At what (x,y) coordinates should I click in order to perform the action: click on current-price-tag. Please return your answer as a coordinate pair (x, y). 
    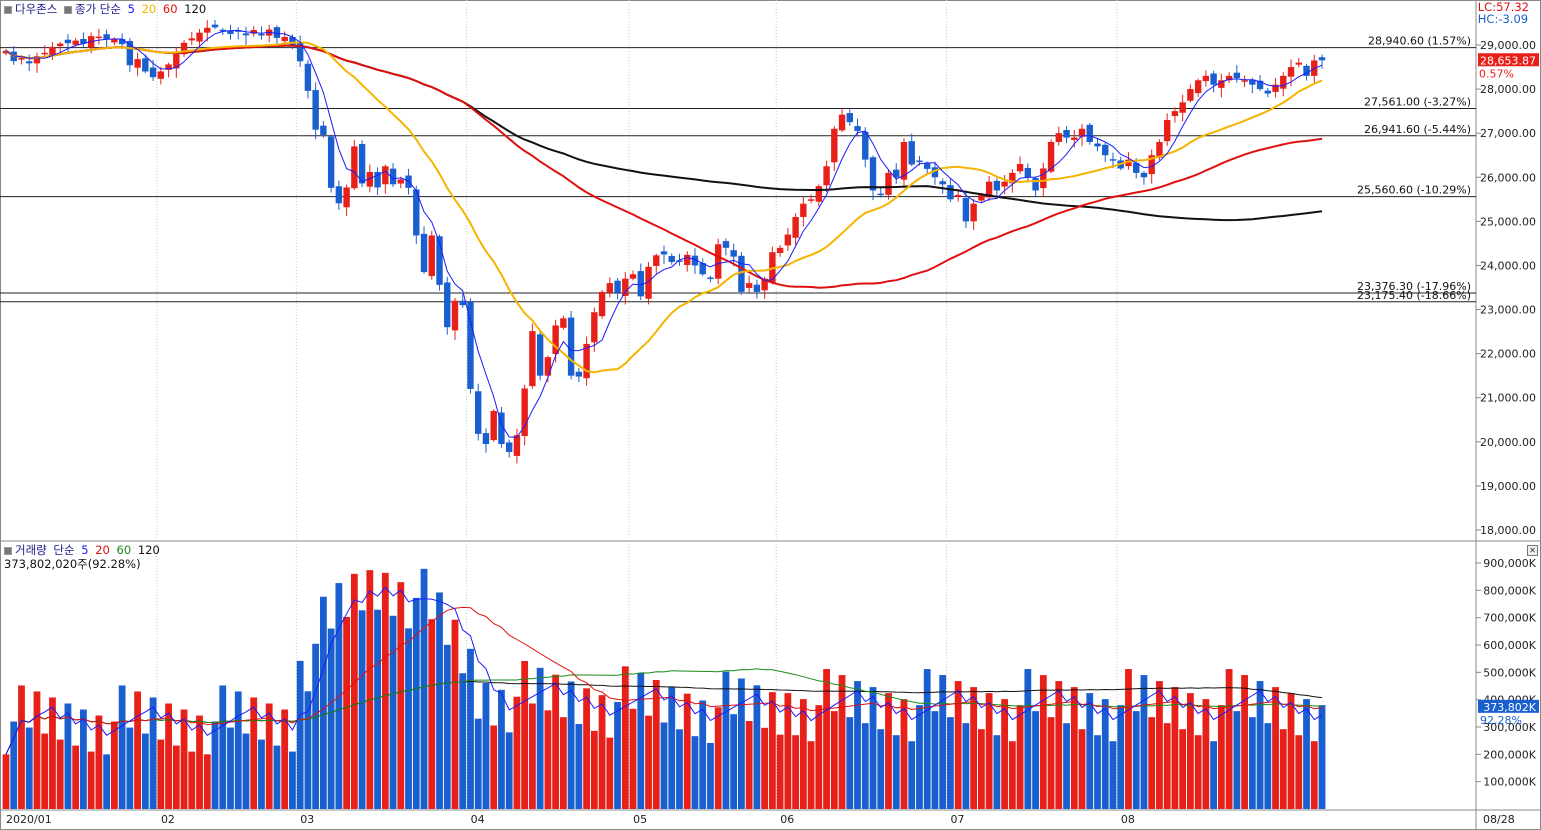
    Looking at the image, I should click on (1508, 60).